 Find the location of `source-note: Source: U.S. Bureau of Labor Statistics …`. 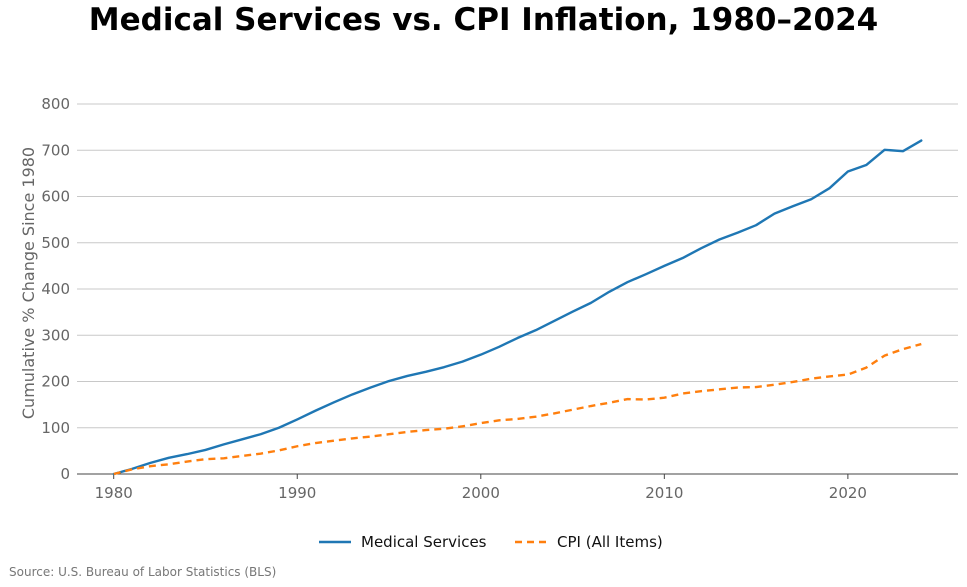

source-note: Source: U.S. Bureau of Labor Statistics … is located at coordinates (143, 572).